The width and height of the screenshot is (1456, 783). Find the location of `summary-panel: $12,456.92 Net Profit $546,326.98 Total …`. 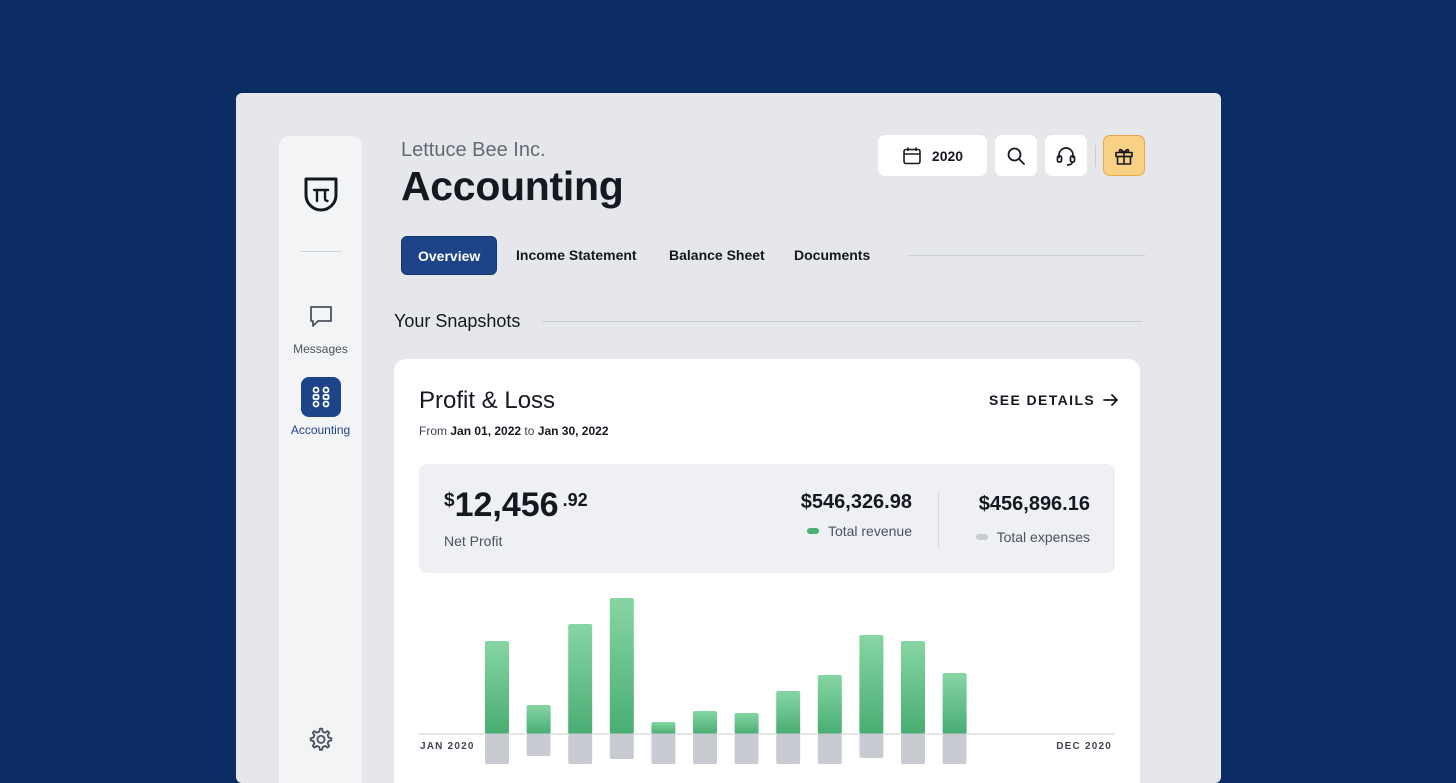

summary-panel: $12,456.92 Net Profit $546,326.98 Total … is located at coordinates (767, 518).